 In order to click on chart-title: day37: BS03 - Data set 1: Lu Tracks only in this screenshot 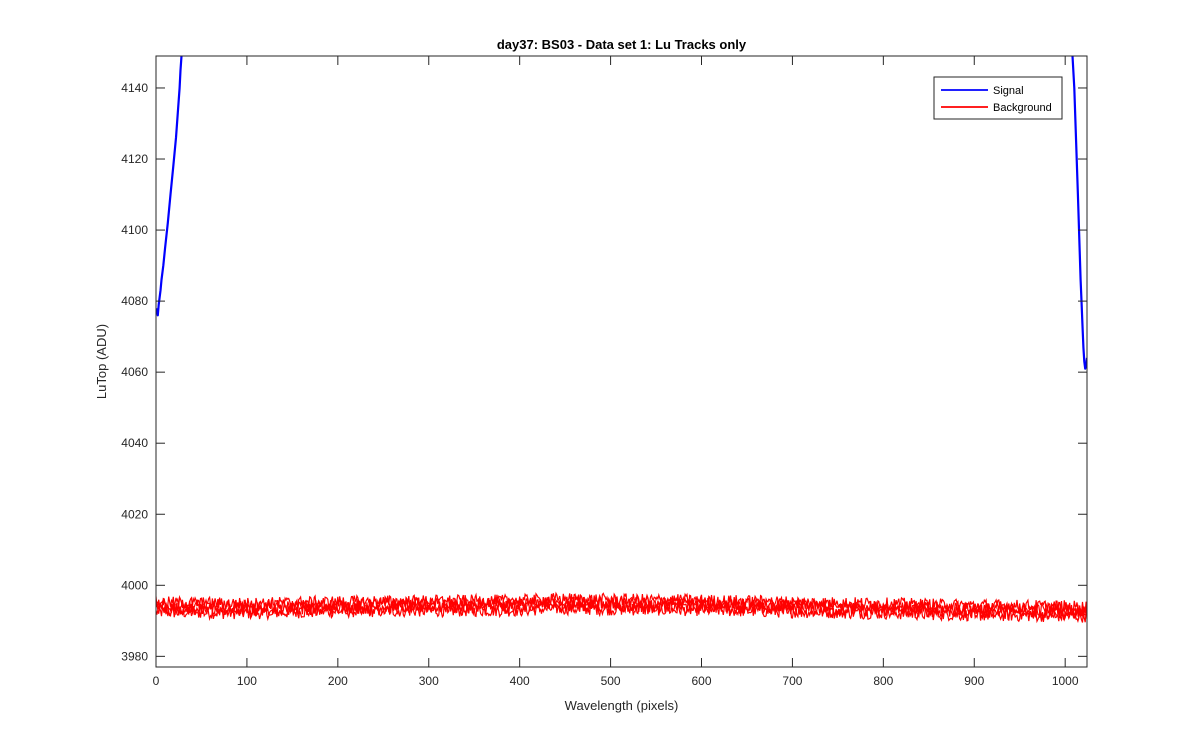, I will do `click(622, 44)`.